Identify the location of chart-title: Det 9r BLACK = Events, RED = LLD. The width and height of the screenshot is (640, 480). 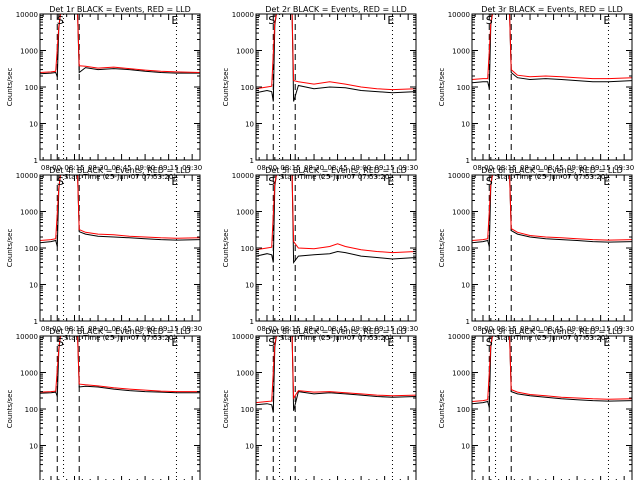
(552, 331).